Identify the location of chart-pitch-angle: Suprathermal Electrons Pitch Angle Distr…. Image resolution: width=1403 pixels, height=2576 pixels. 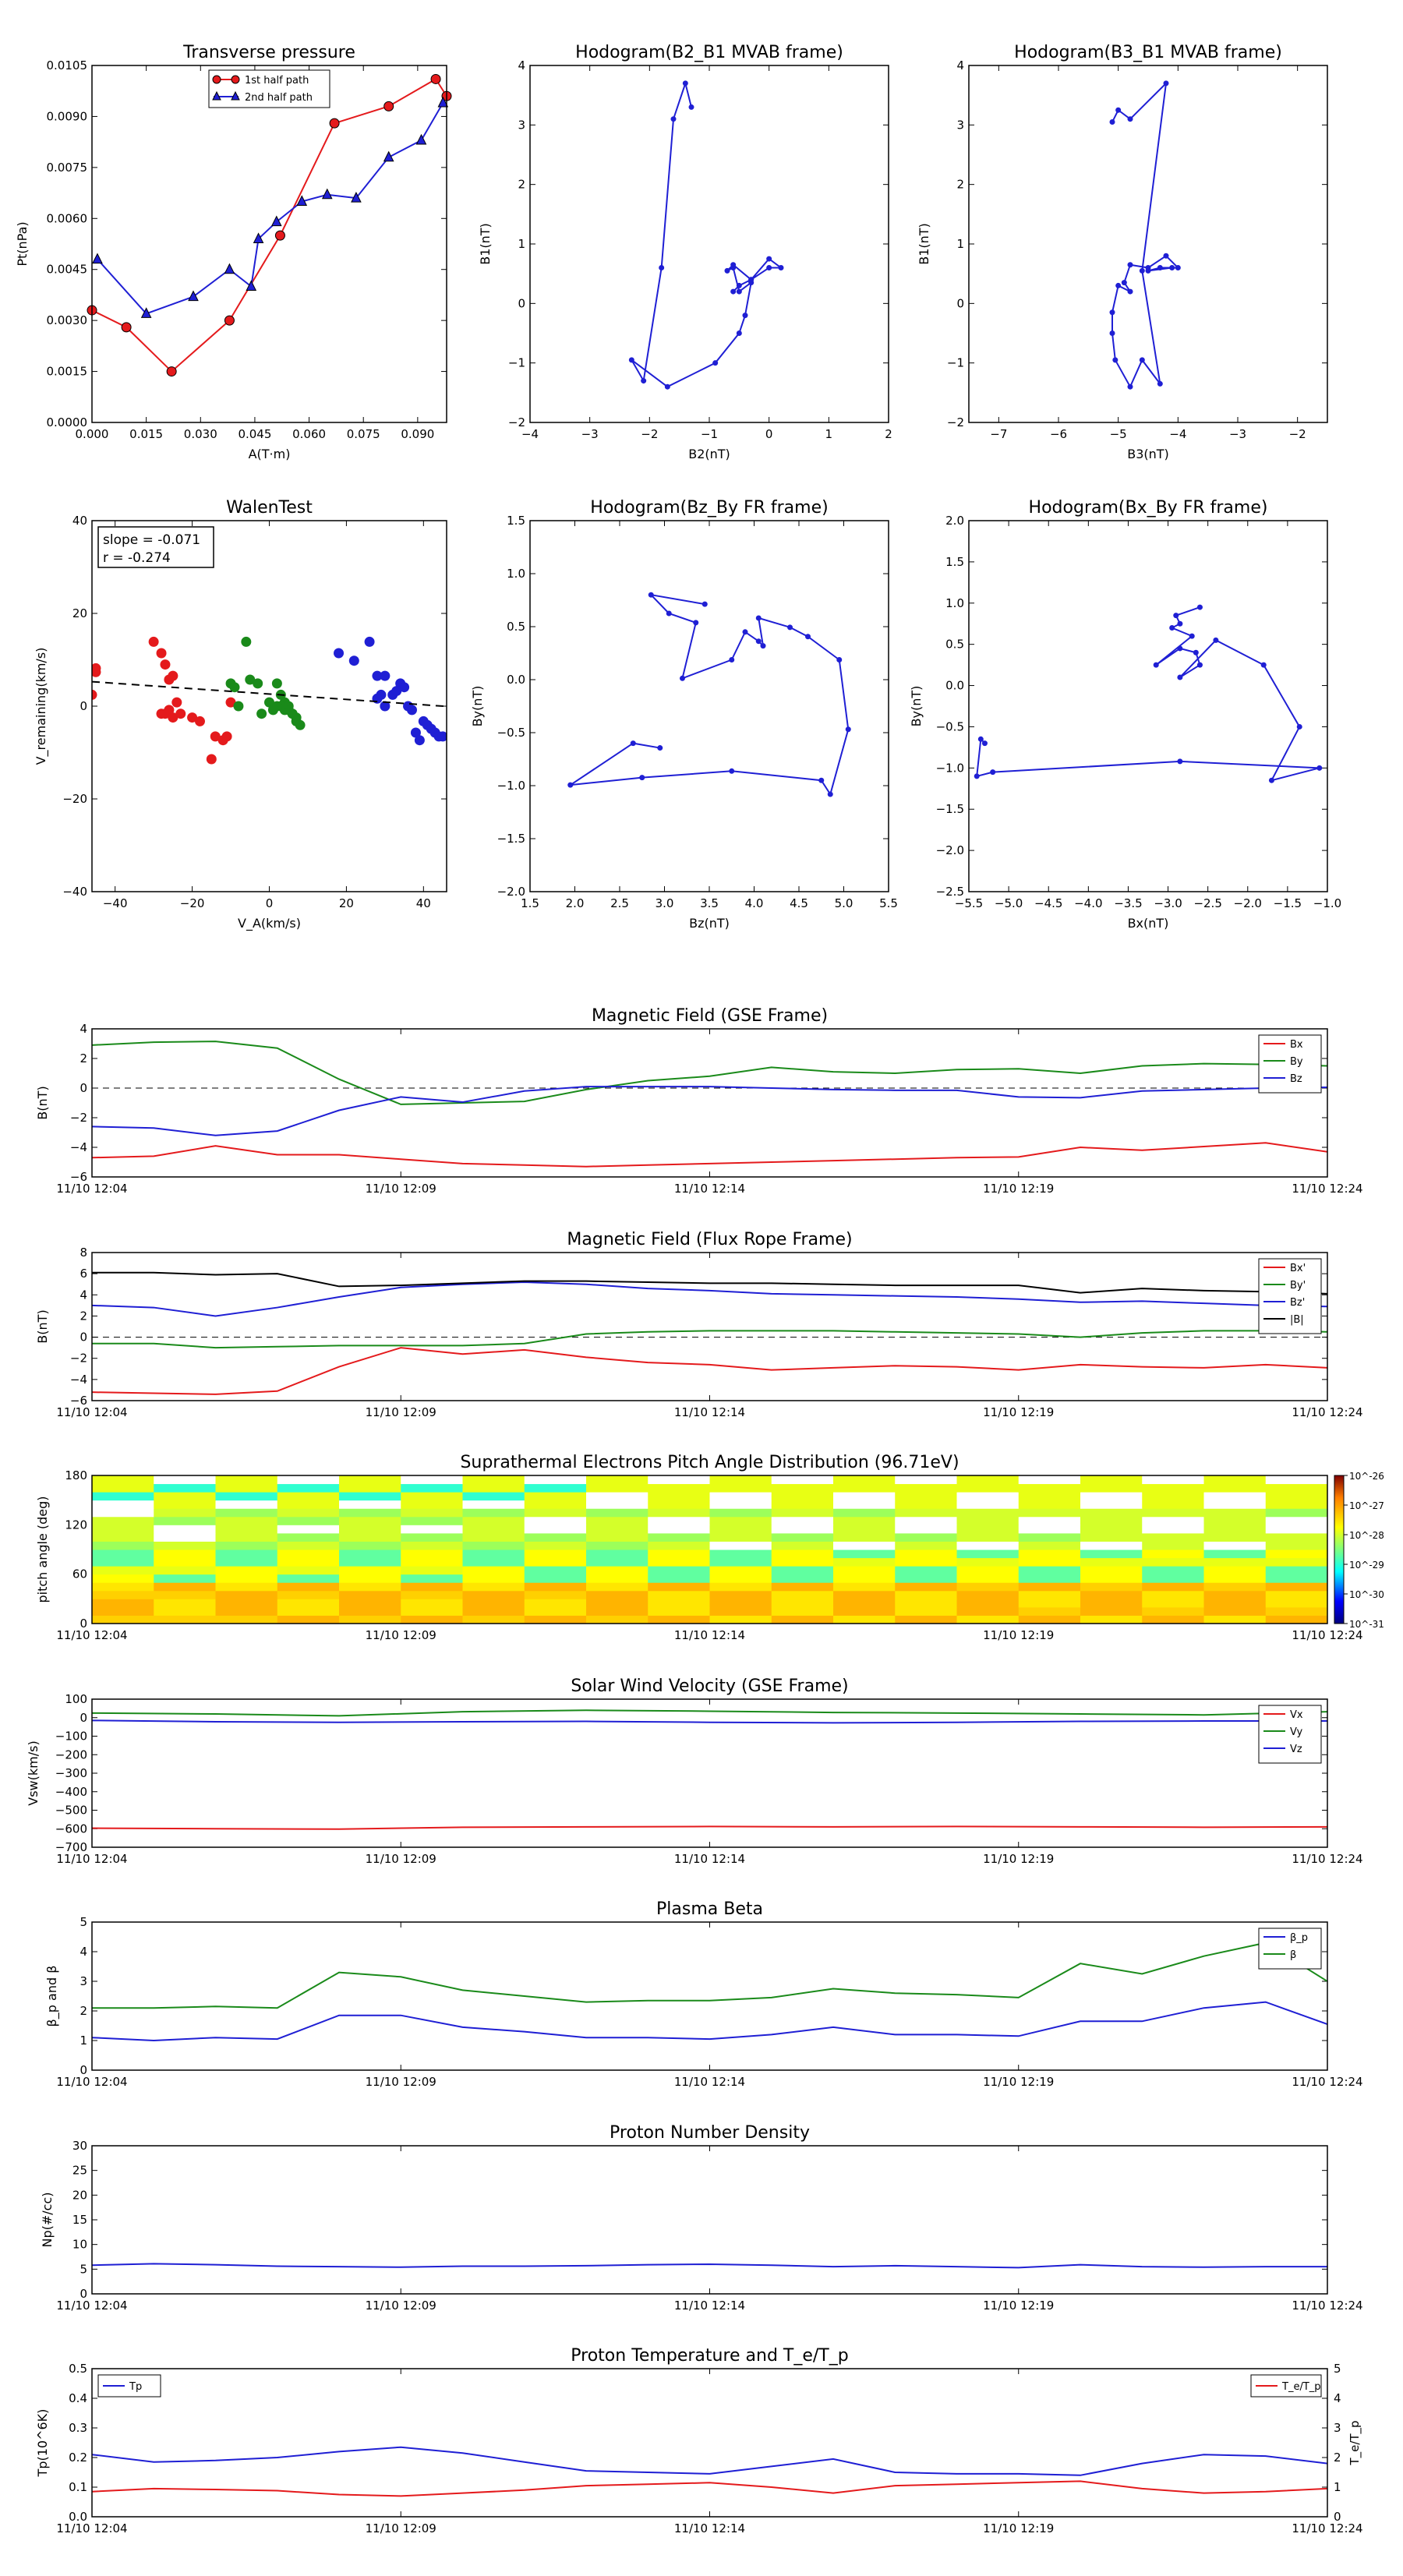
(709, 1547).